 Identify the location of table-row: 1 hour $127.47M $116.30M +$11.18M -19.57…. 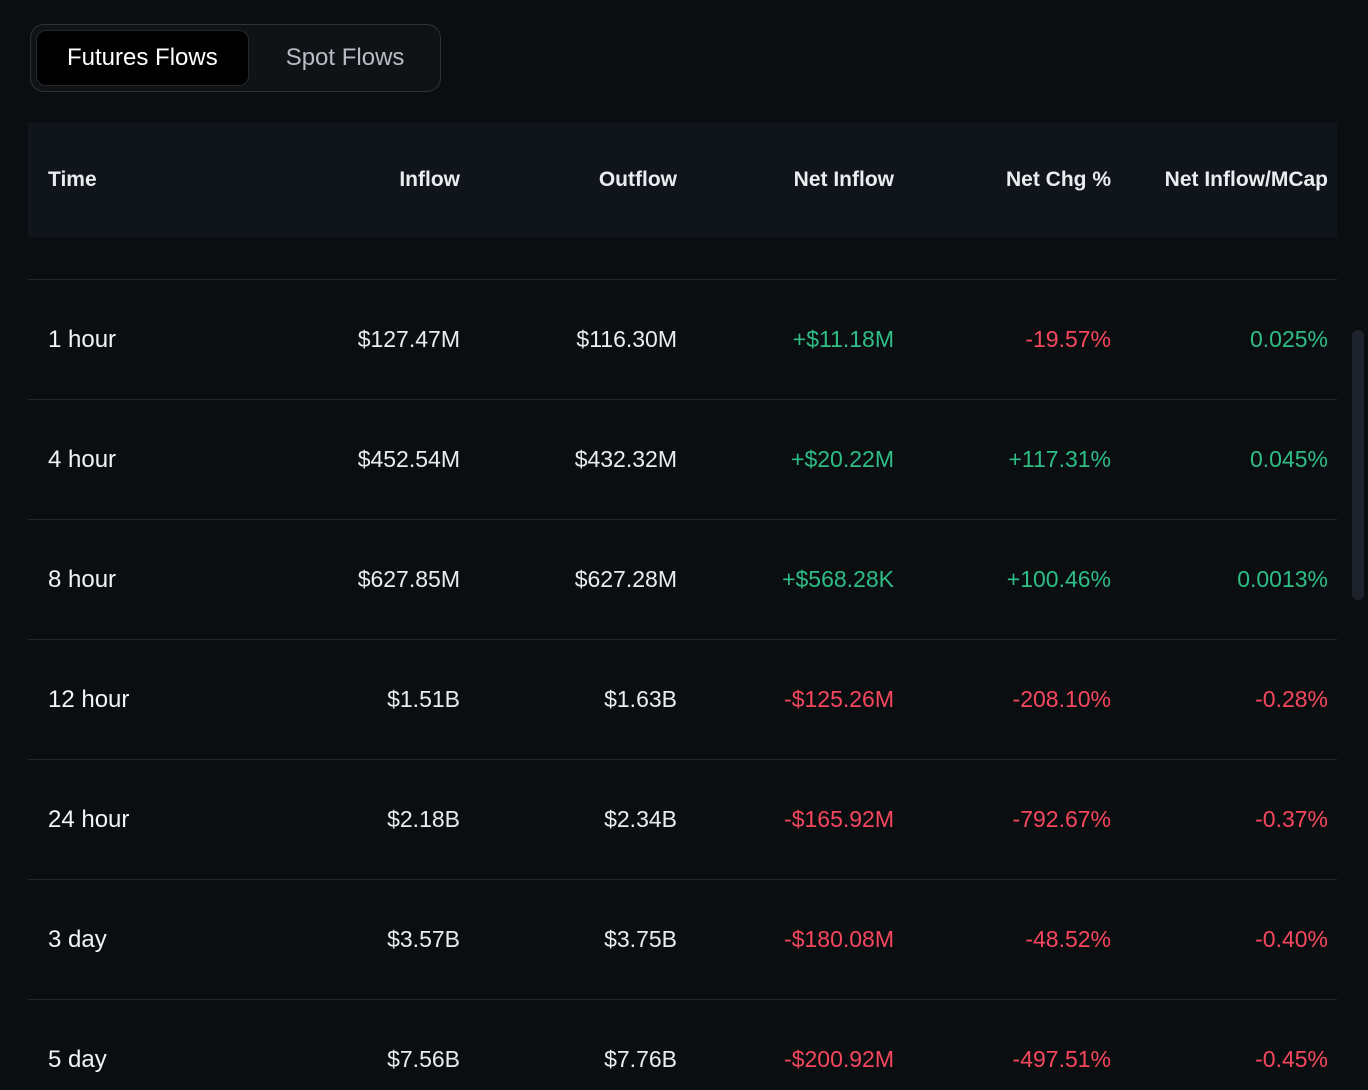
(682, 340).